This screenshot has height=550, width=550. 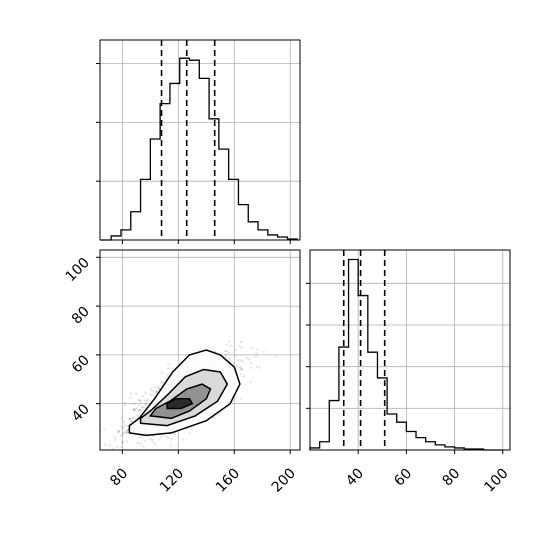 What do you see at coordinates (78, 270) in the screenshot?
I see `y-tick-label: 100` at bounding box center [78, 270].